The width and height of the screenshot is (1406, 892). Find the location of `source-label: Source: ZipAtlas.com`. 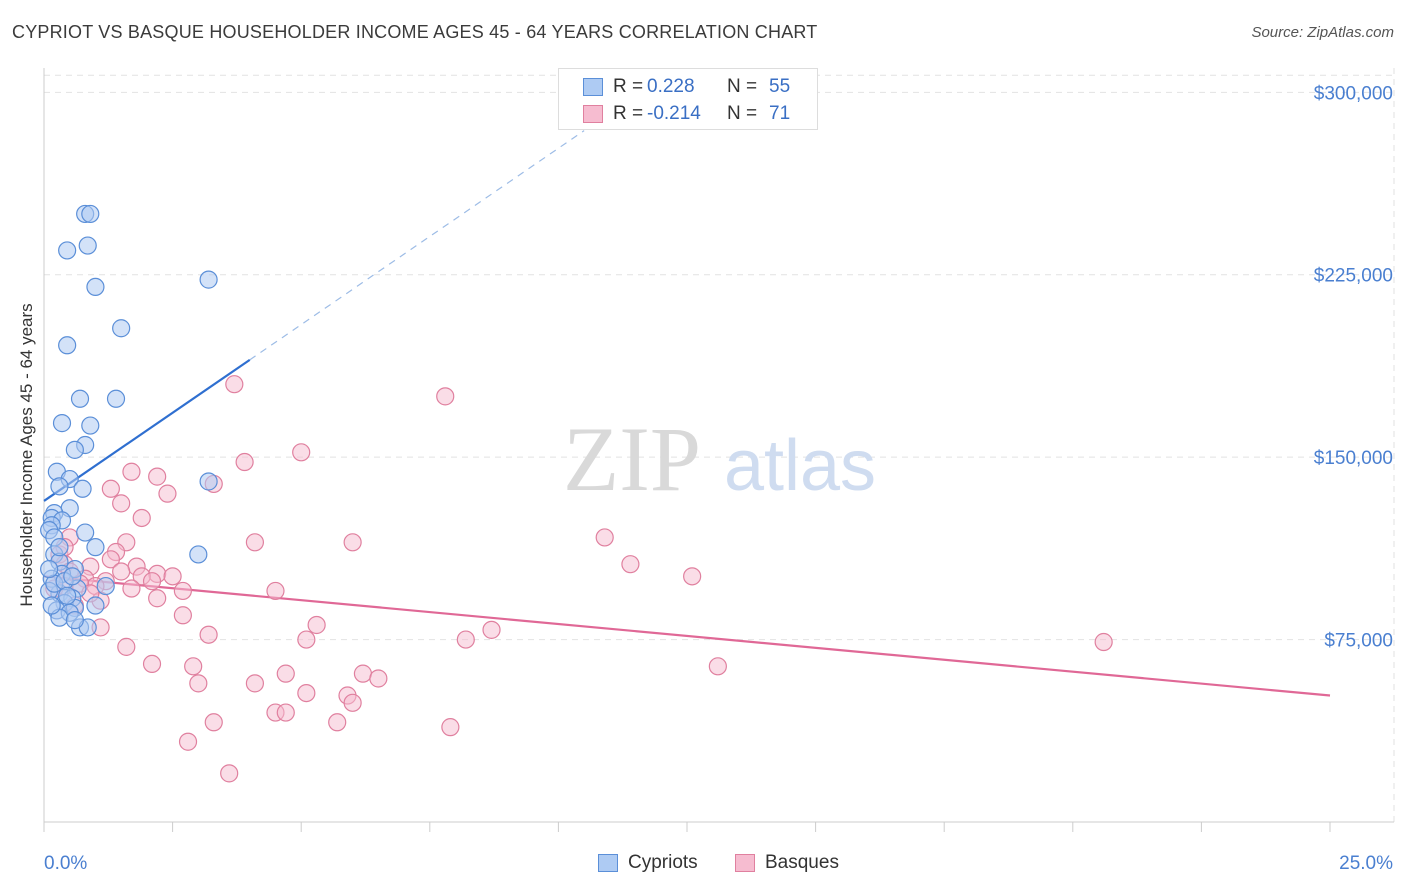

source-label: Source: ZipAtlas.com is located at coordinates (1322, 32).